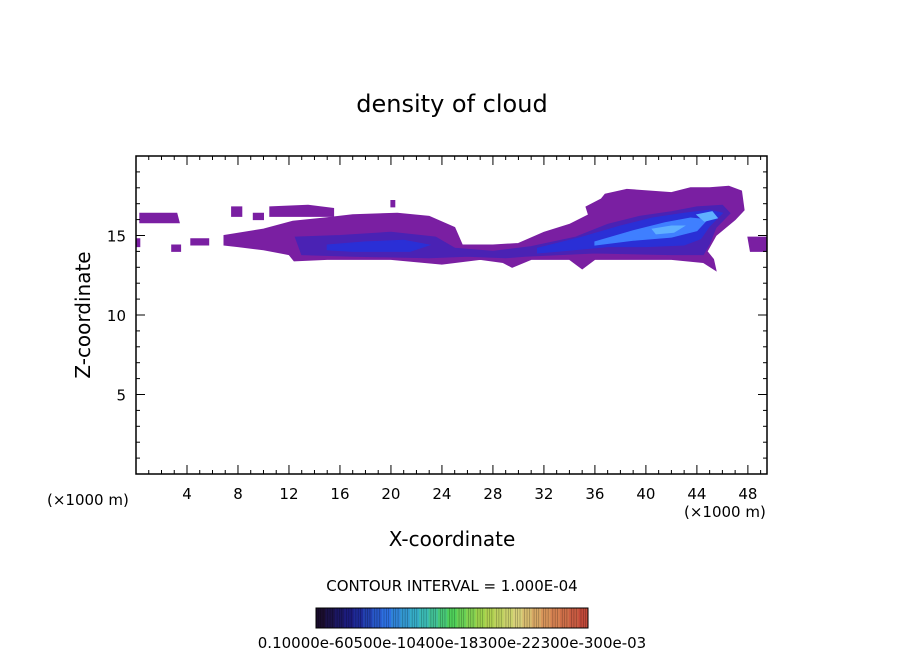  What do you see at coordinates (747, 494) in the screenshot?
I see `x-tick-label: 48` at bounding box center [747, 494].